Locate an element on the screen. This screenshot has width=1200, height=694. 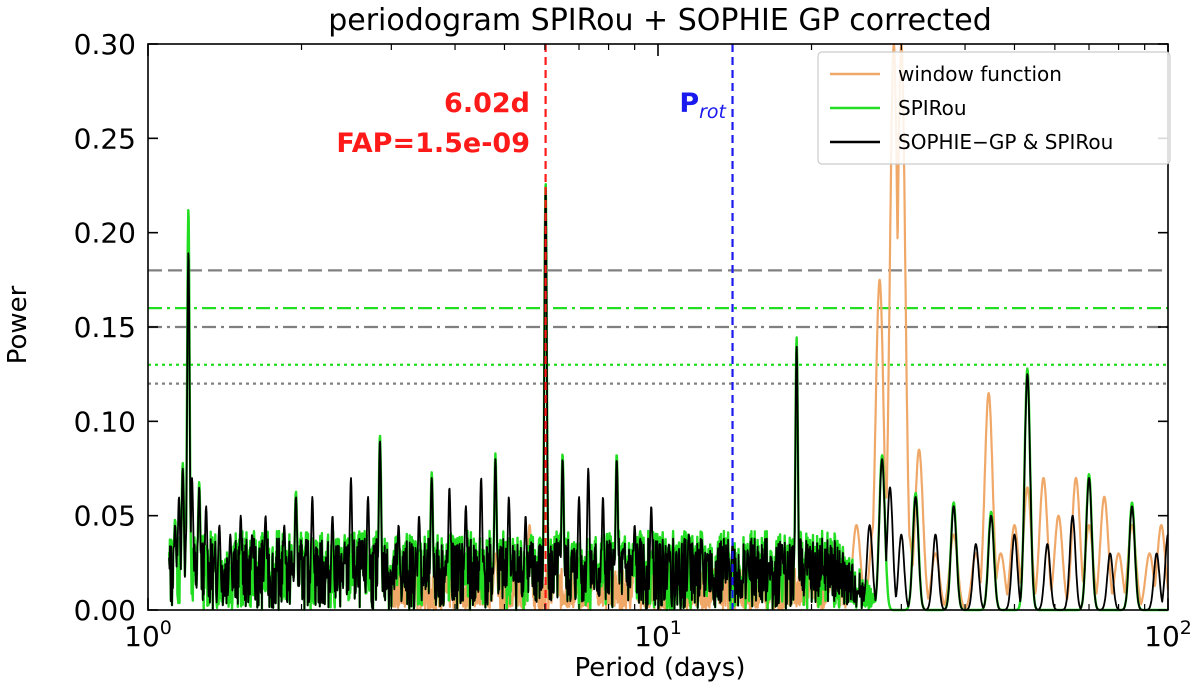
legend-box is located at coordinates (994, 108).